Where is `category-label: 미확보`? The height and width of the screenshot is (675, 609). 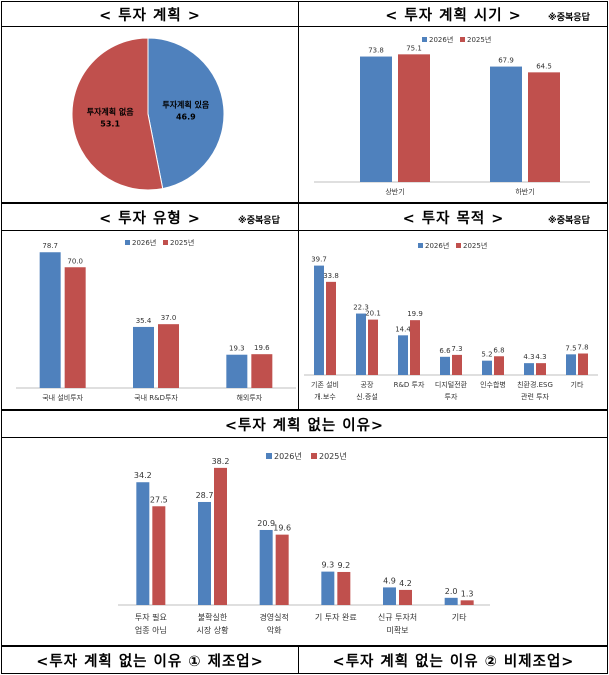 category-label: 미확보 is located at coordinates (397, 630).